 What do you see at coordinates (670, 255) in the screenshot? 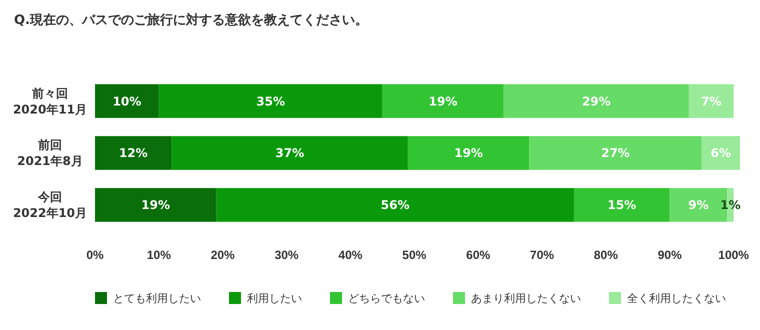
I see `x-tick-label: 90%` at bounding box center [670, 255].